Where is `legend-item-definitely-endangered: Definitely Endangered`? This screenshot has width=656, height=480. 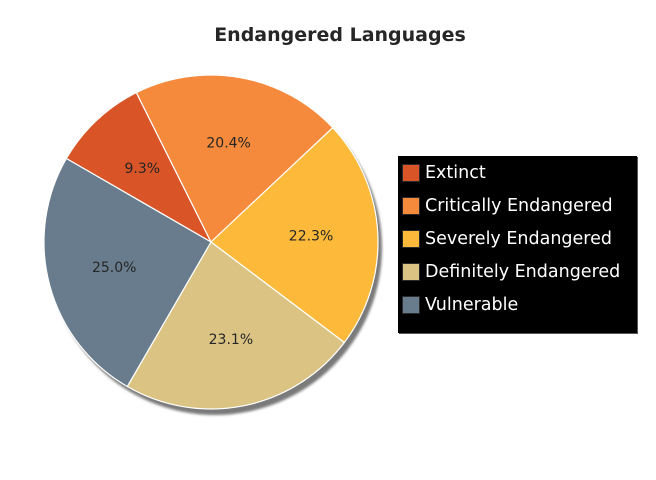
legend-item-definitely-endangered: Definitely Endangered is located at coordinates (517, 277).